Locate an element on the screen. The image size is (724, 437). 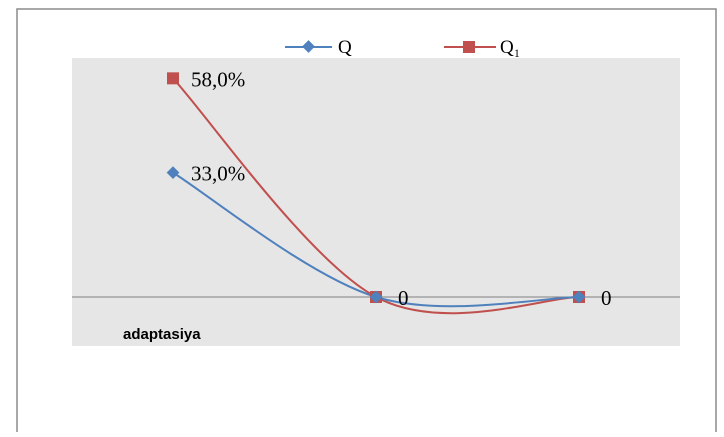
data-label-q1-2: 0 is located at coordinates (606, 298).